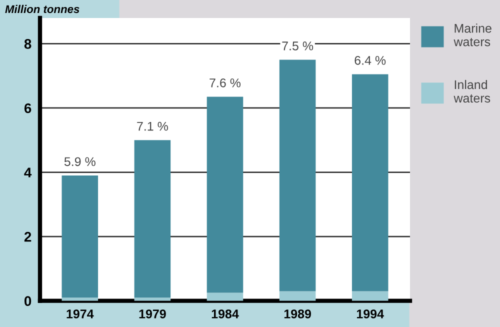 The image size is (500, 327). Describe the element at coordinates (28, 173) in the screenshot. I see `y-tick-label: 4` at that location.